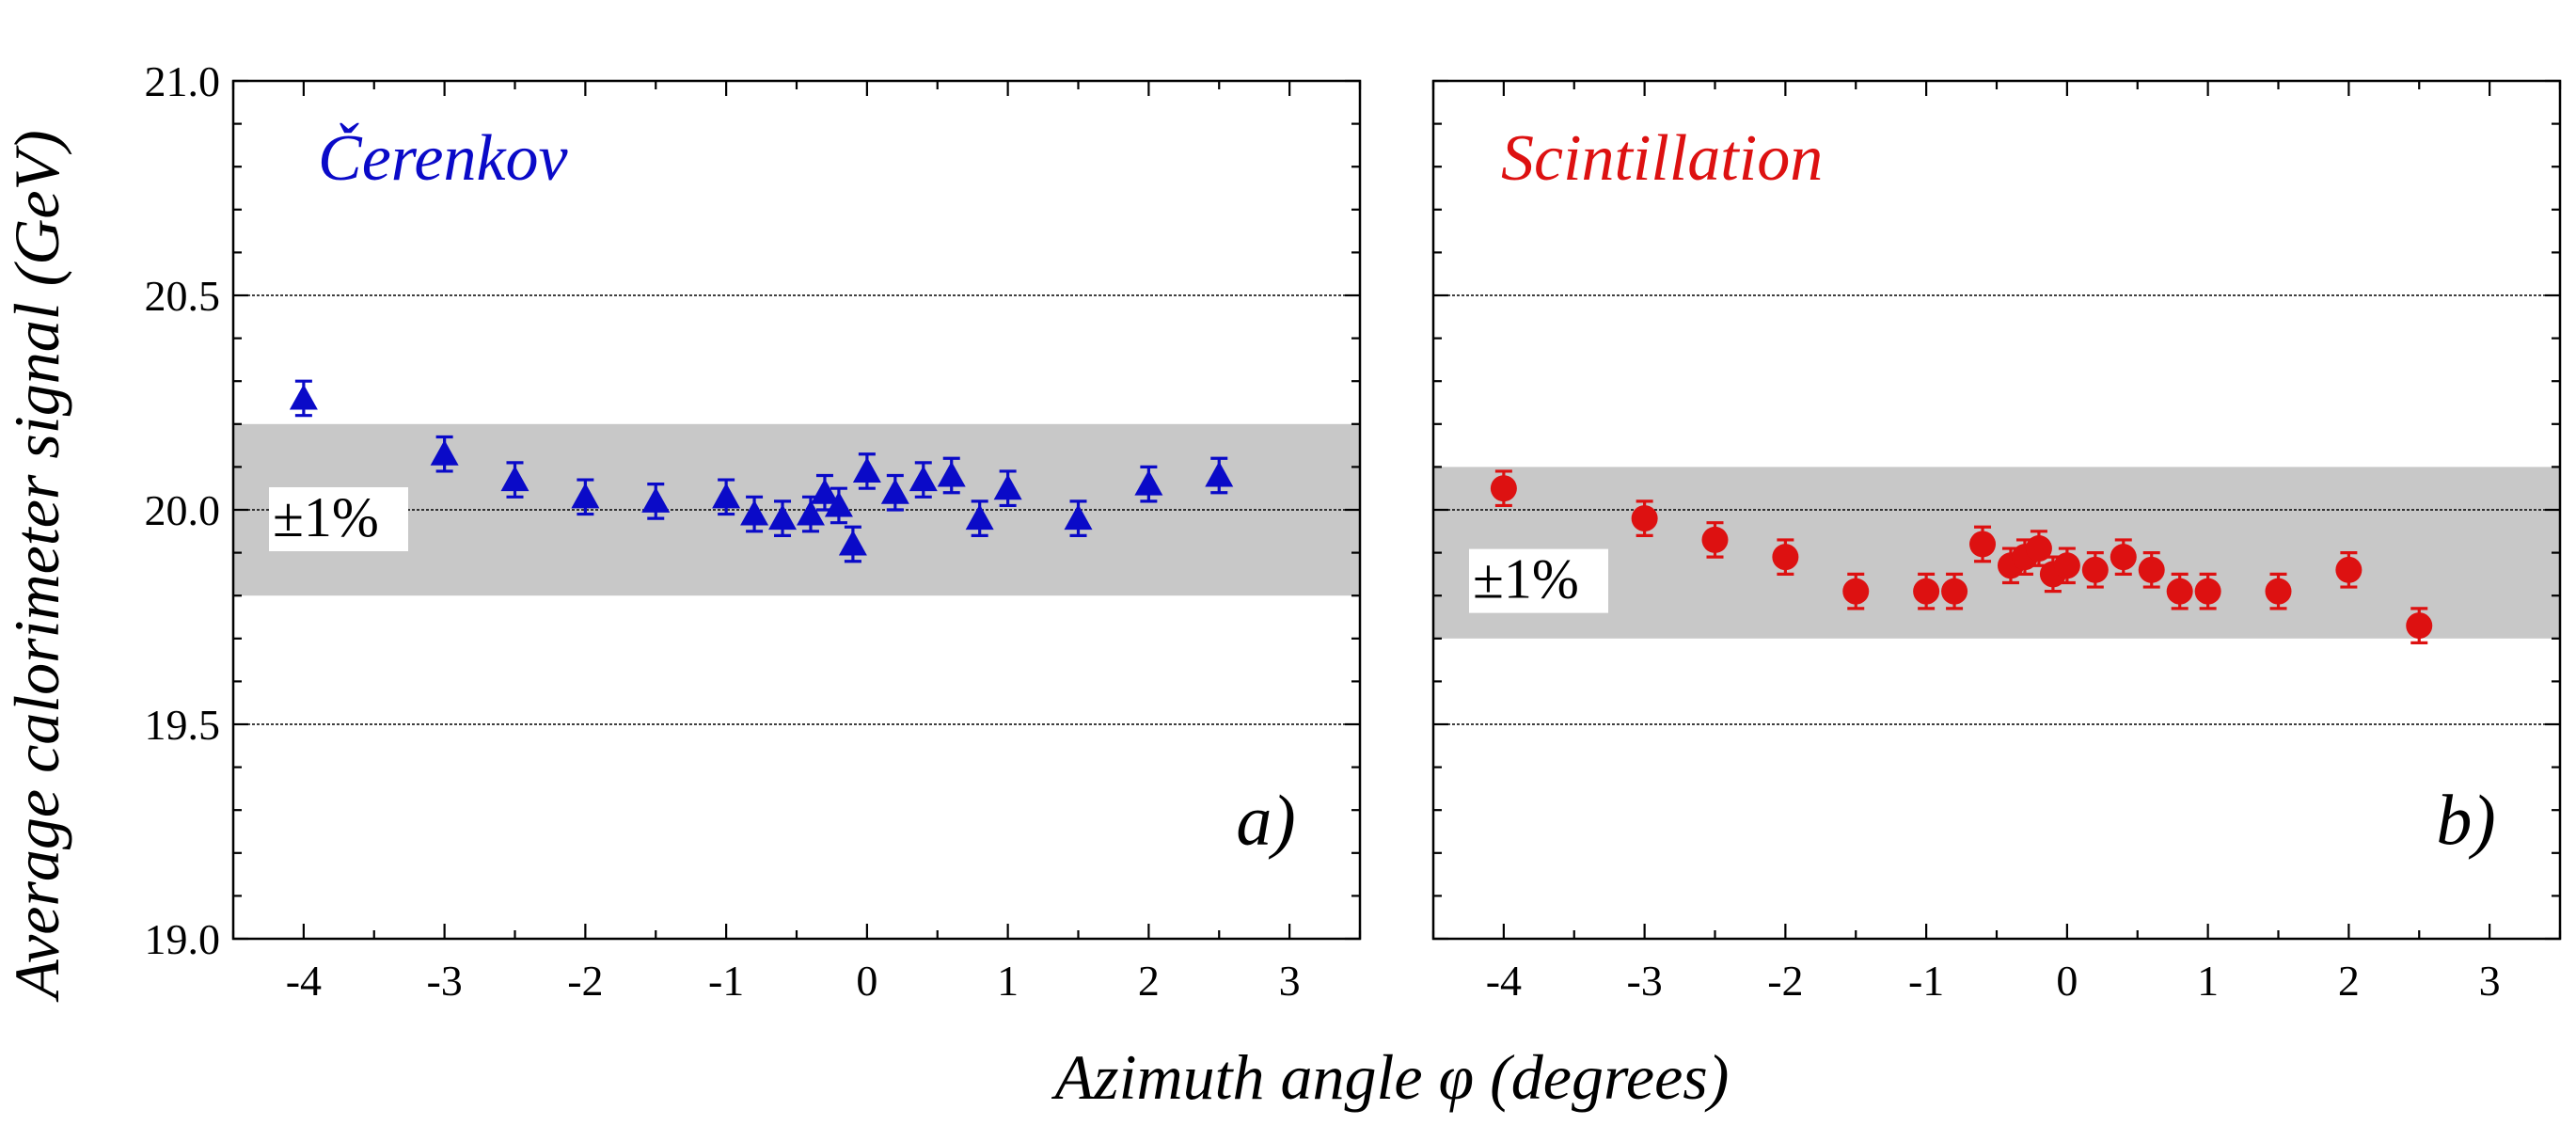  I want to click on y-tick-label: 19.0, so click(183, 939).